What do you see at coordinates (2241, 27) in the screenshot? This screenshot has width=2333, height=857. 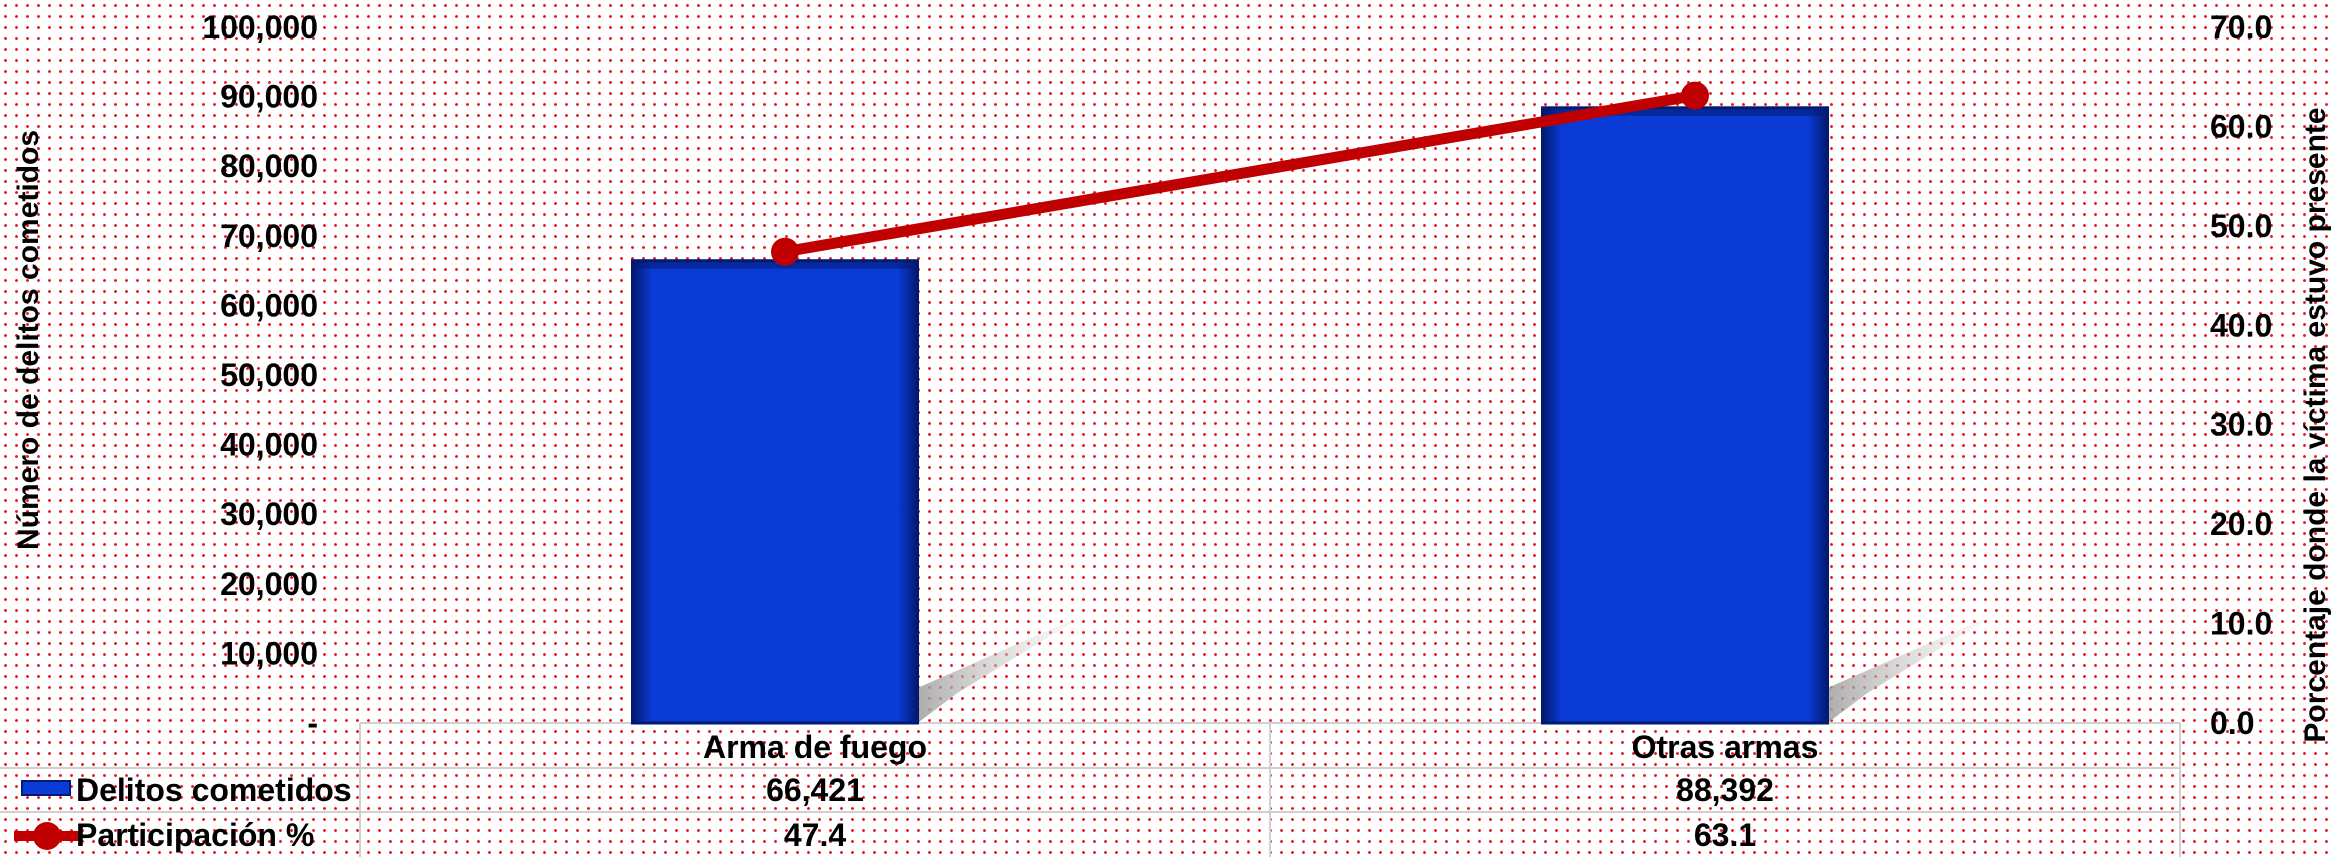 I see `y2-tick-label: 70.0` at bounding box center [2241, 27].